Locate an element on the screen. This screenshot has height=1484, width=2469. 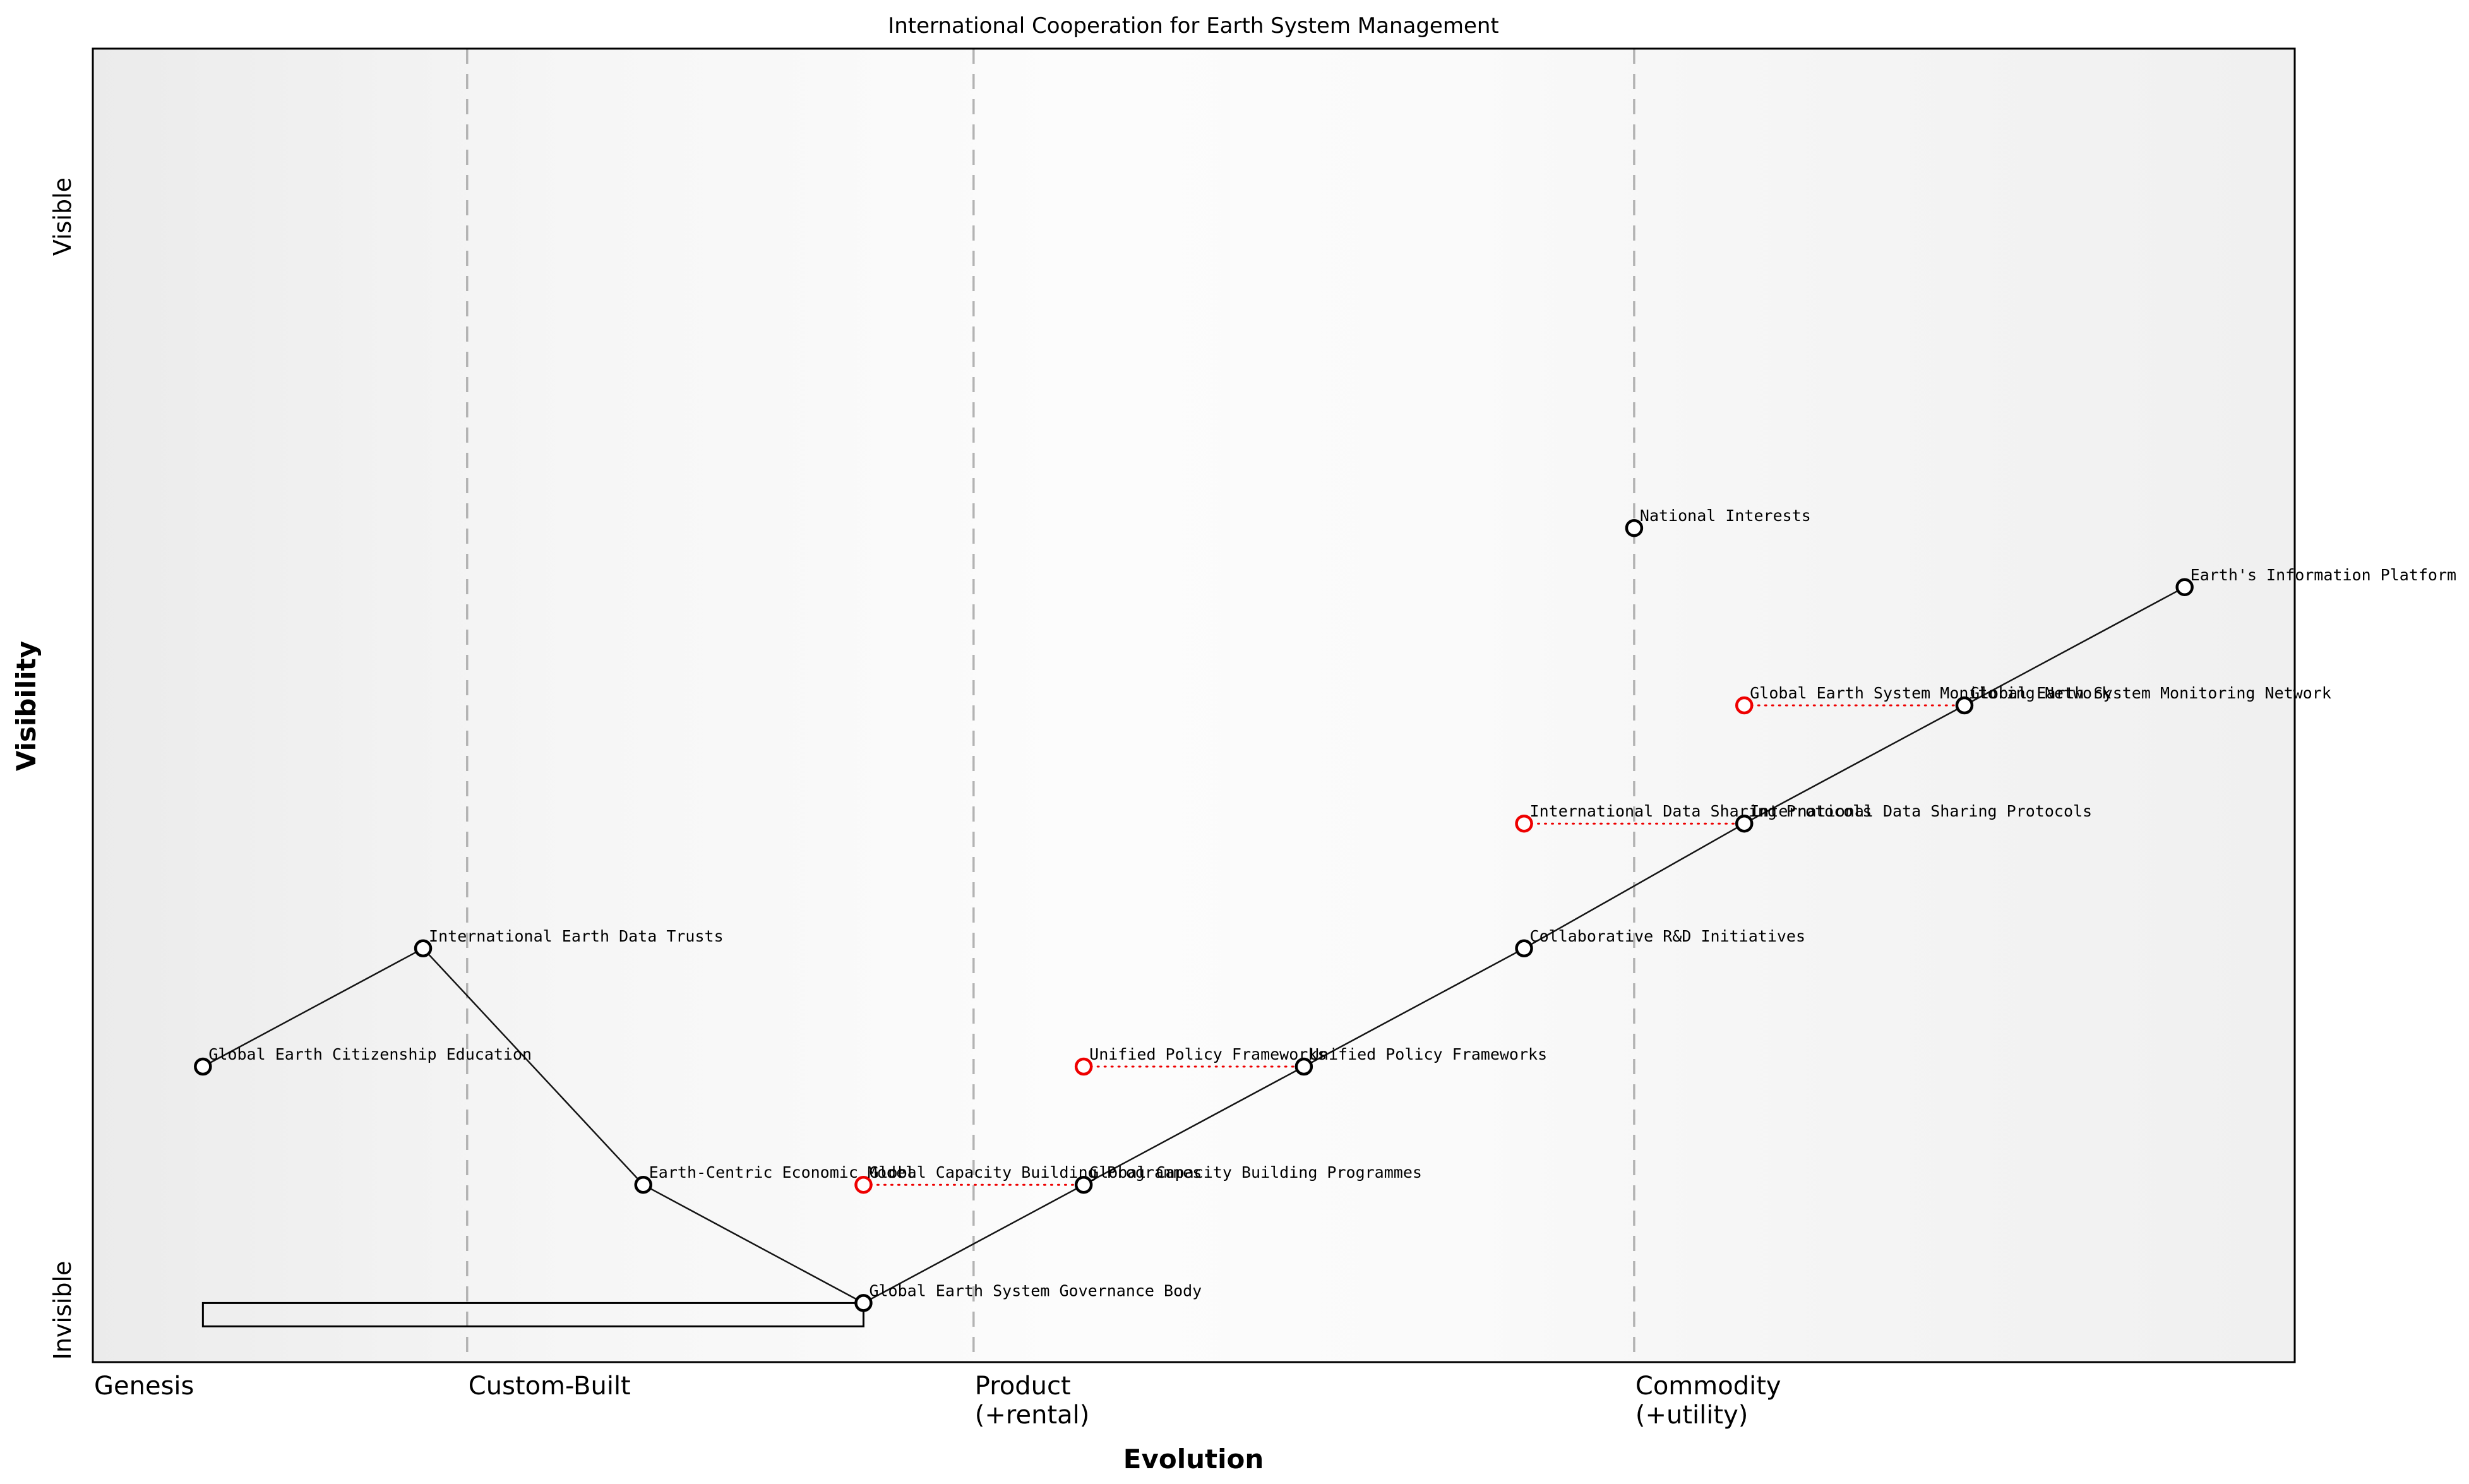
edge-line-sharing-monitoring is located at coordinates (1854, 764).